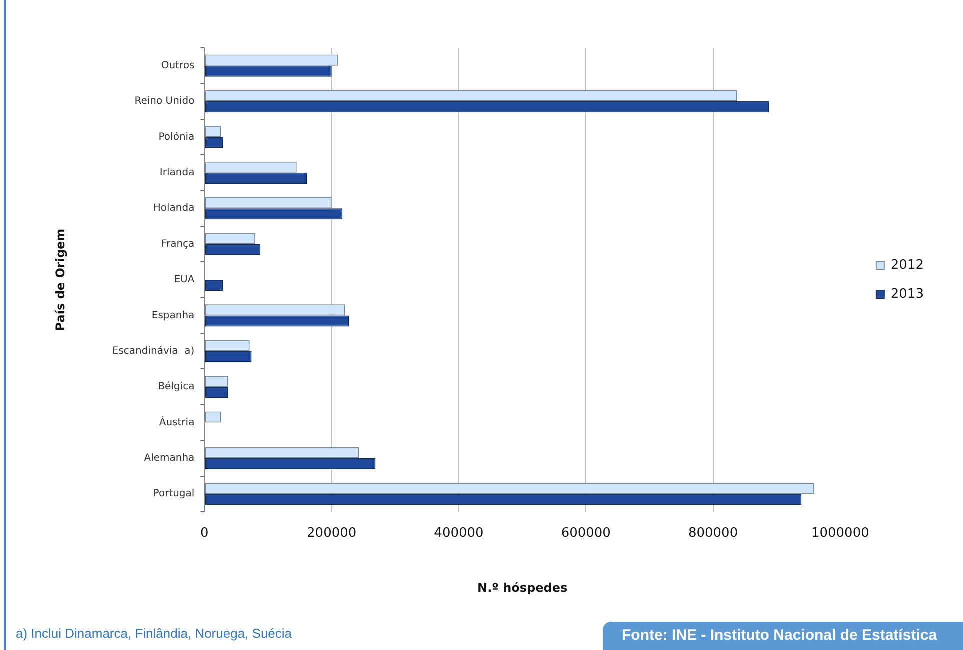  I want to click on y-tick-label: Alemanha, so click(169, 458).